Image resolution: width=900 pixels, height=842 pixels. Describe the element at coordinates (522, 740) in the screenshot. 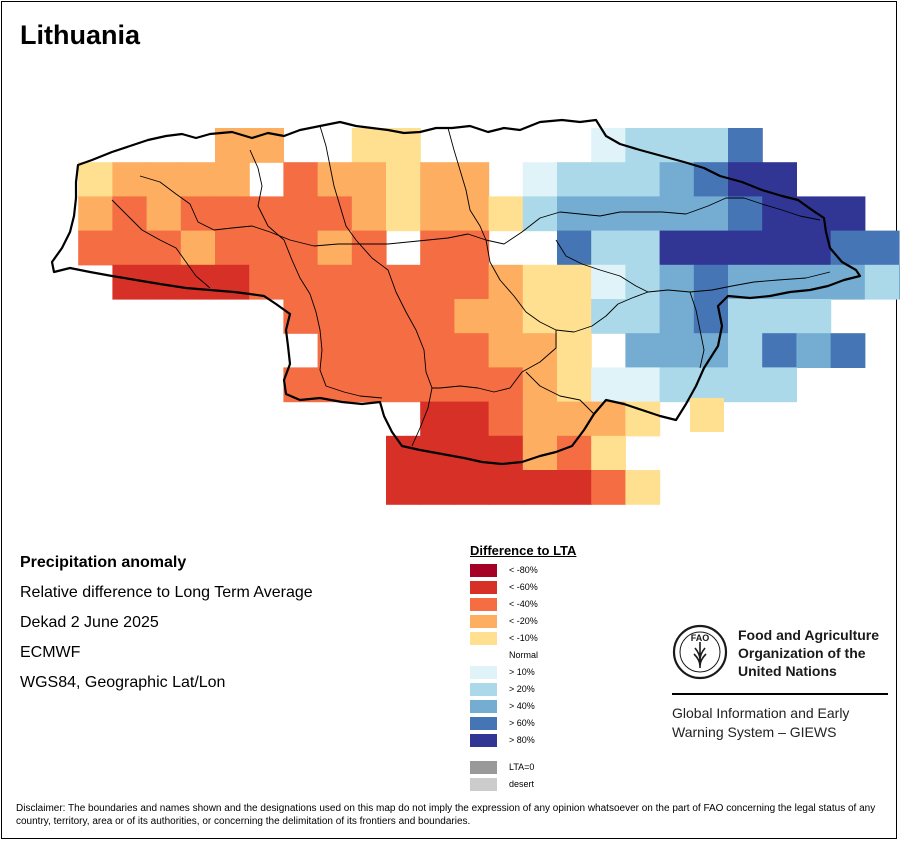

I see `legend-label: > 80%` at that location.